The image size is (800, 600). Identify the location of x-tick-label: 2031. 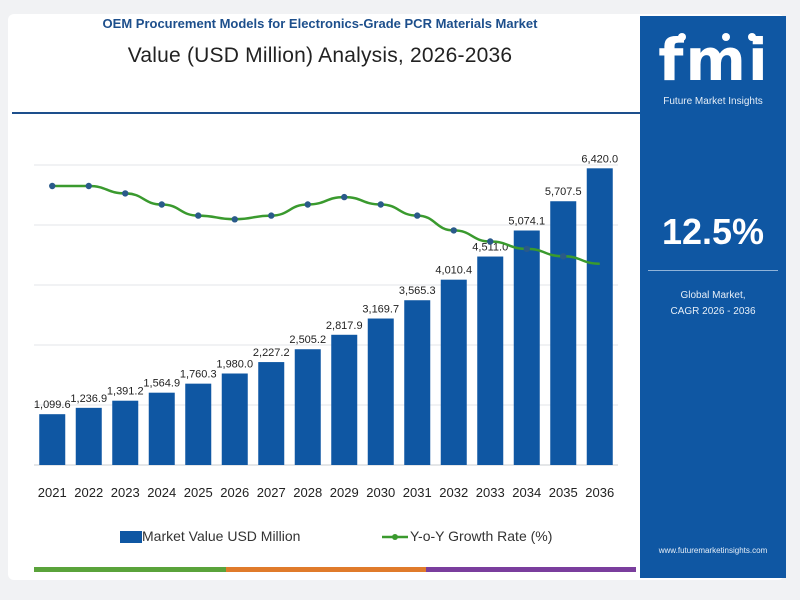
(417, 492).